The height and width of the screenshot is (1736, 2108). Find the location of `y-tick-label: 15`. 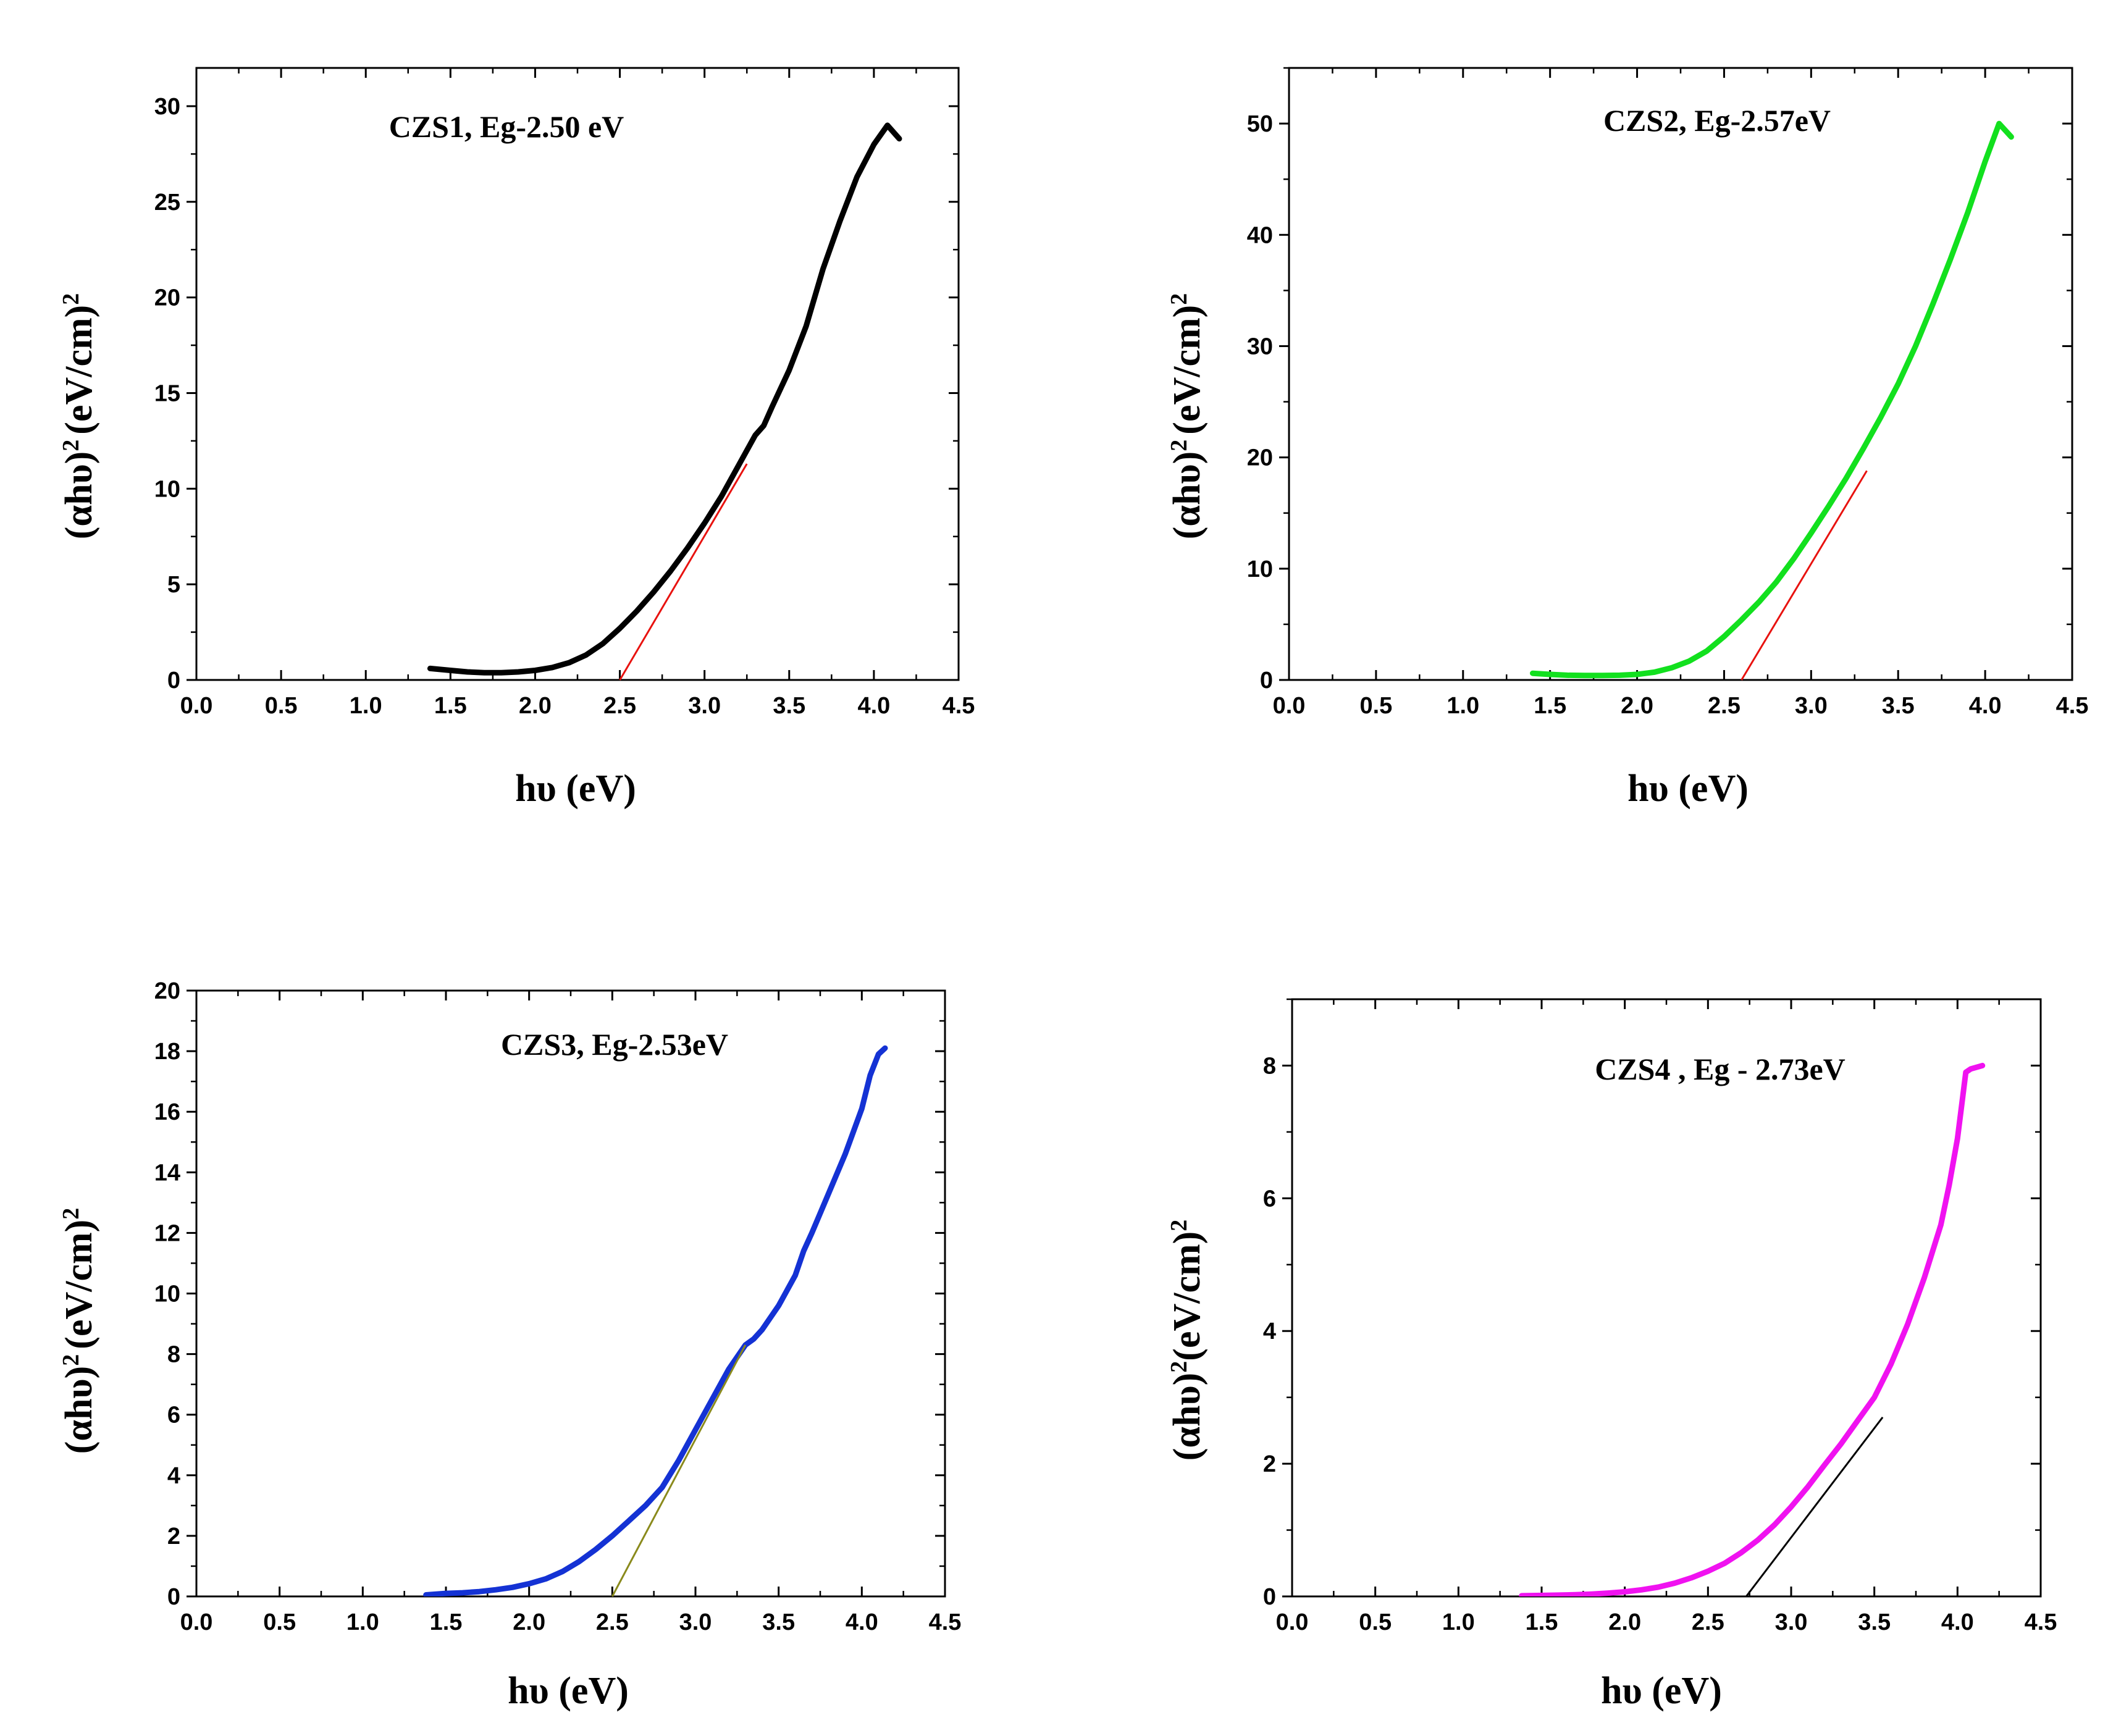

y-tick-label: 15 is located at coordinates (167, 393).